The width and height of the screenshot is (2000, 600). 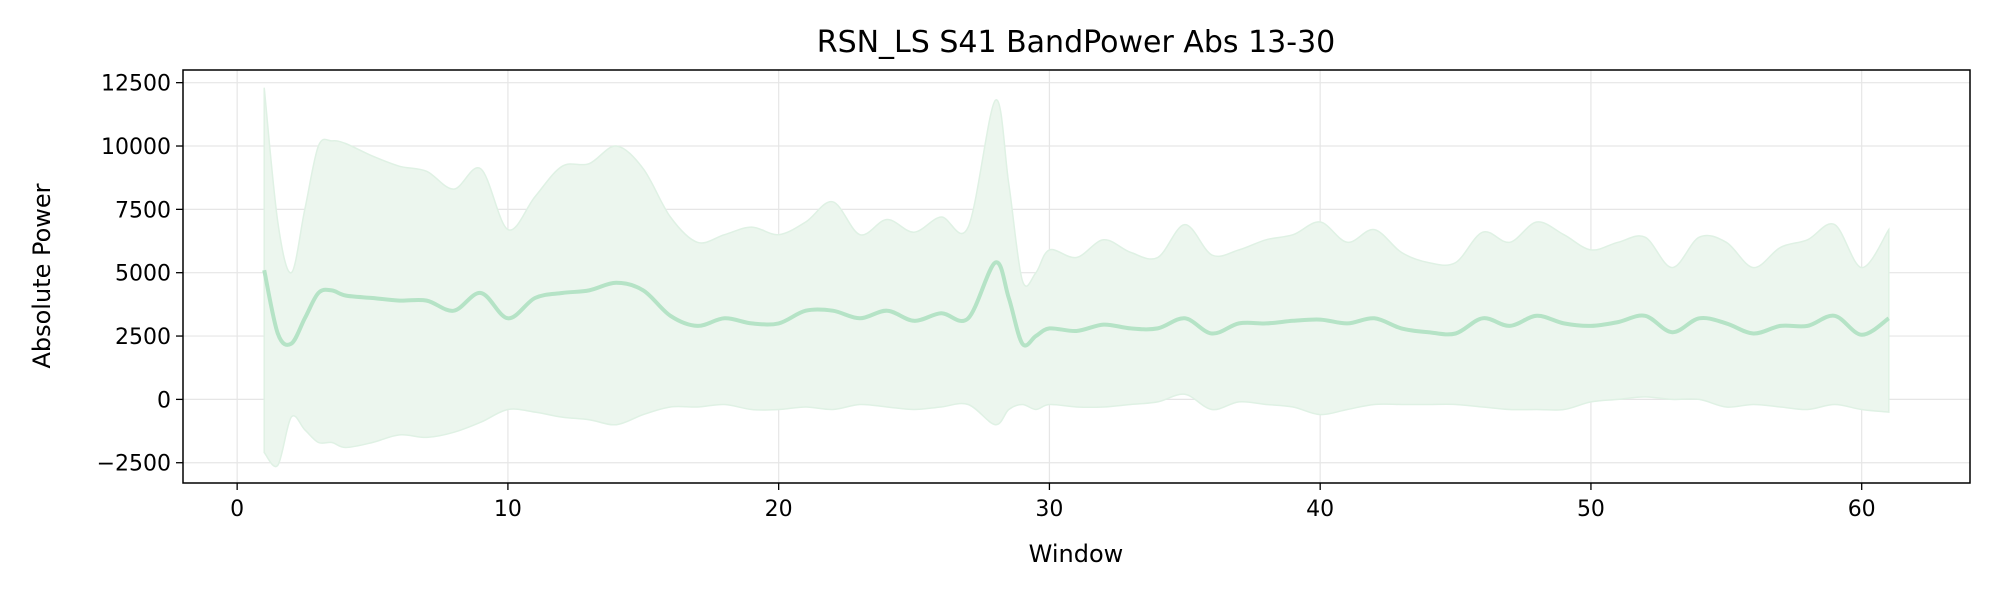 What do you see at coordinates (508, 509) in the screenshot?
I see `x-tick-label: 10` at bounding box center [508, 509].